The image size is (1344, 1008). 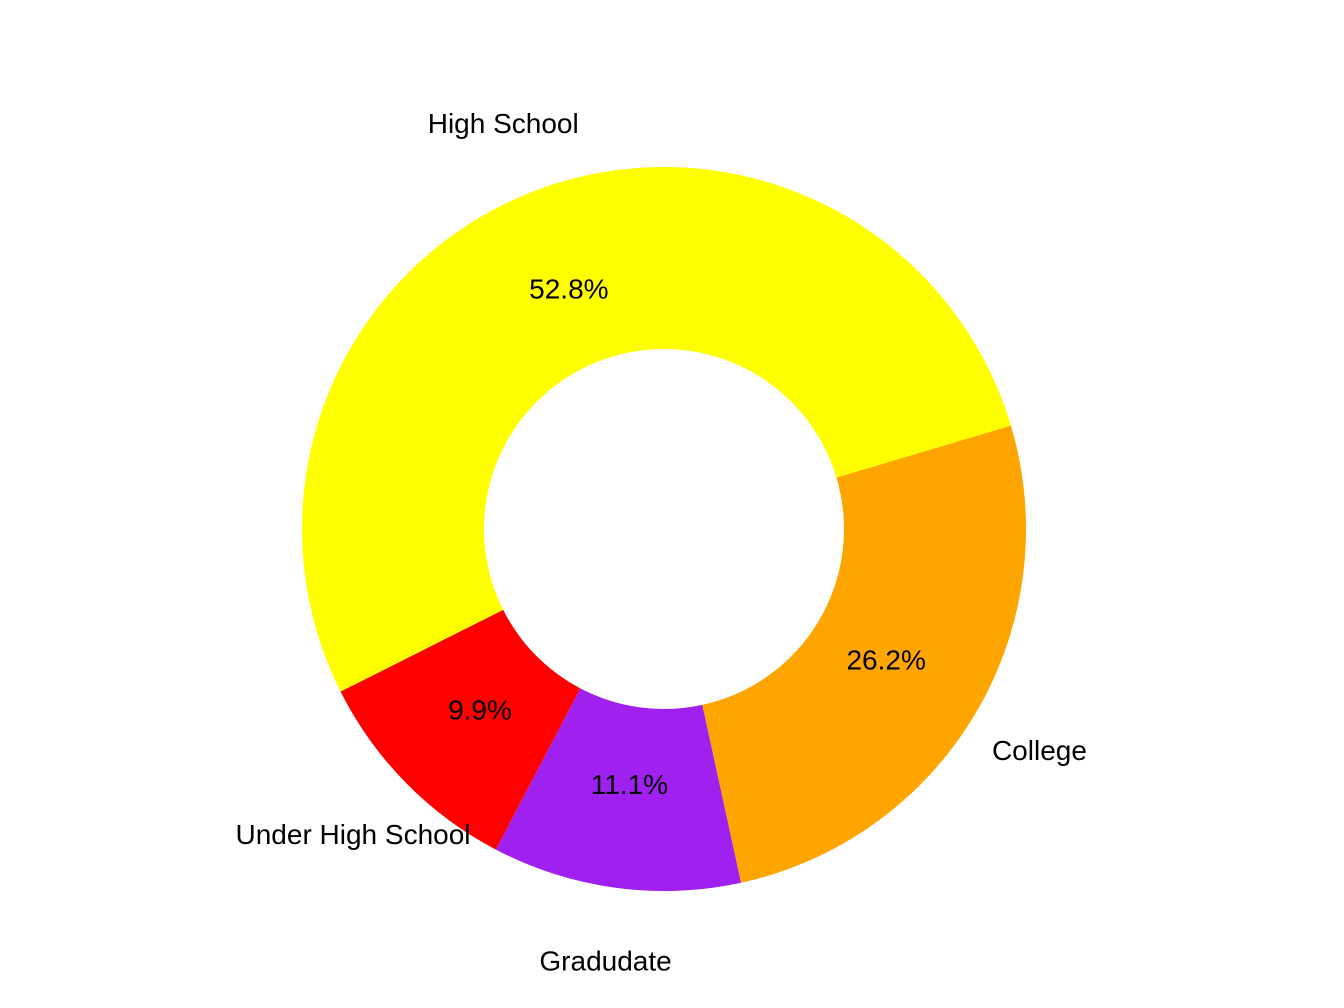 I want to click on slice-gradudate, so click(x=618, y=790).